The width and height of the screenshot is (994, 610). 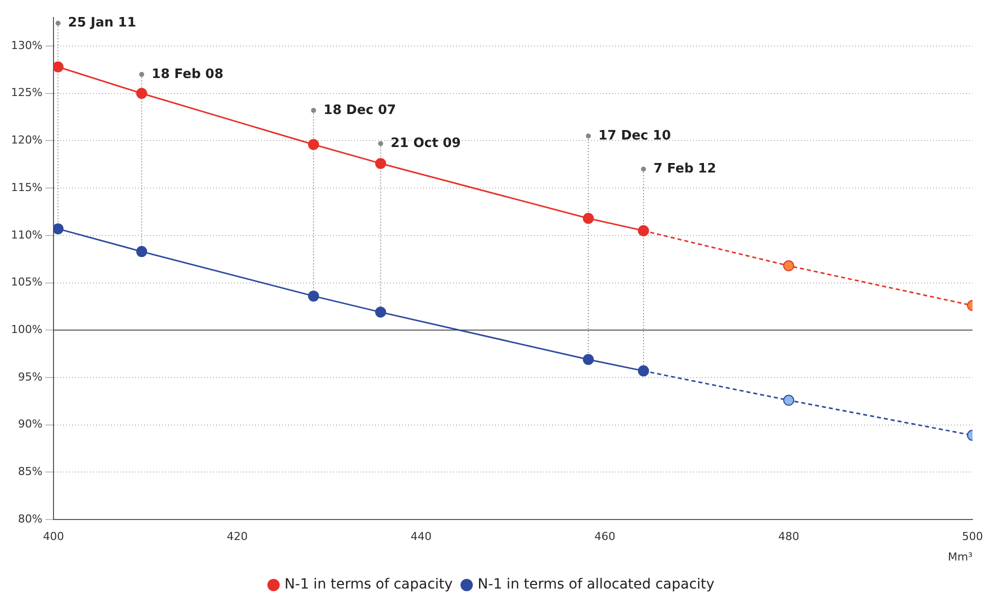 What do you see at coordinates (30, 519) in the screenshot?
I see `y-tick-label: 80%` at bounding box center [30, 519].